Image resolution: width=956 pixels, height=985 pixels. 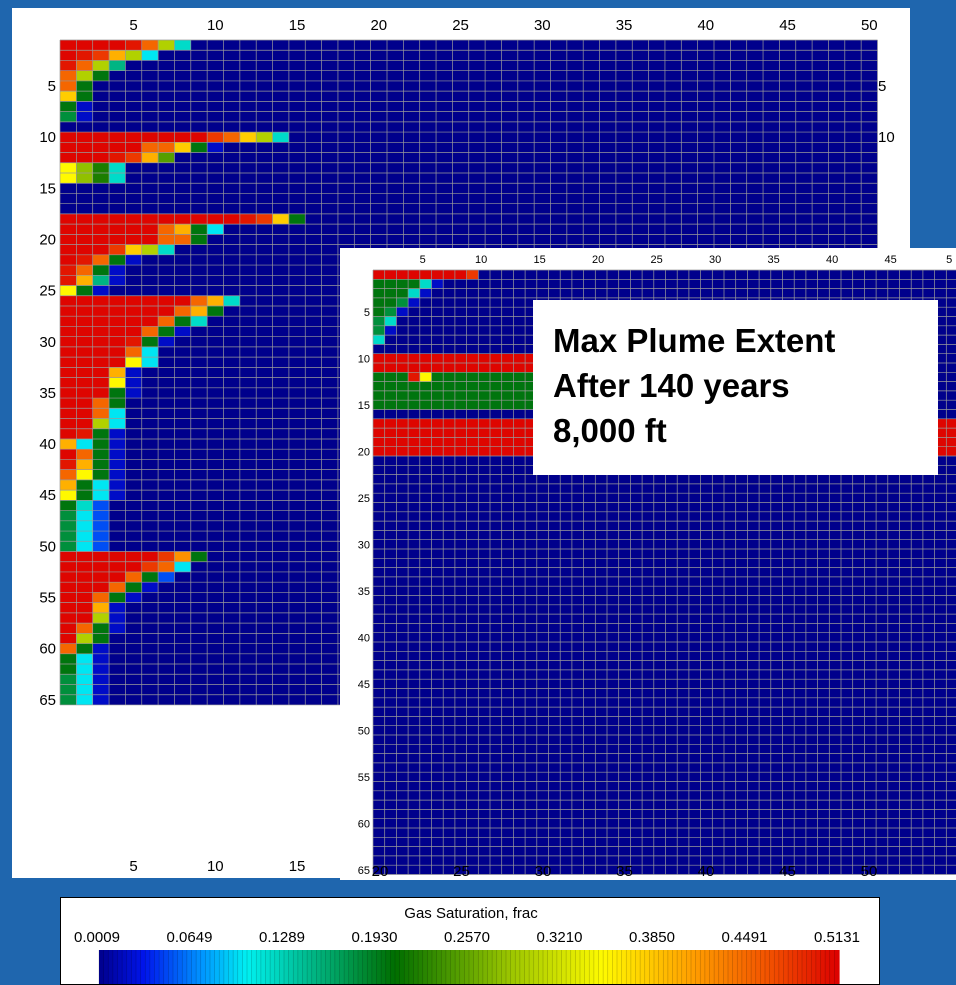 I want to click on colorbar-tick-label: 0.1289, so click(x=282, y=937).